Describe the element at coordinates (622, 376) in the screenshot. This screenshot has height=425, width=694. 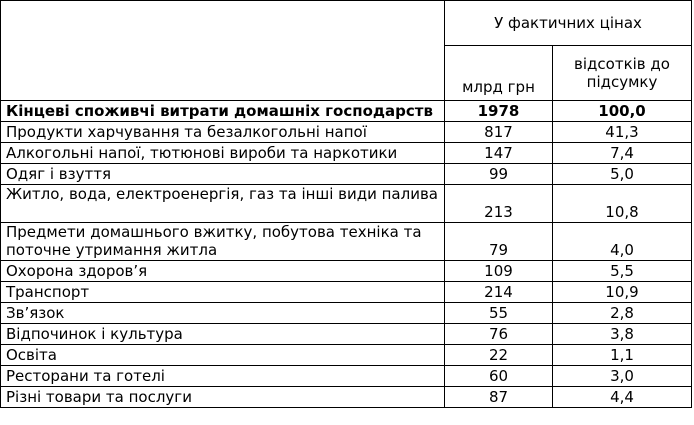
I see `row-percent: 3,0` at that location.